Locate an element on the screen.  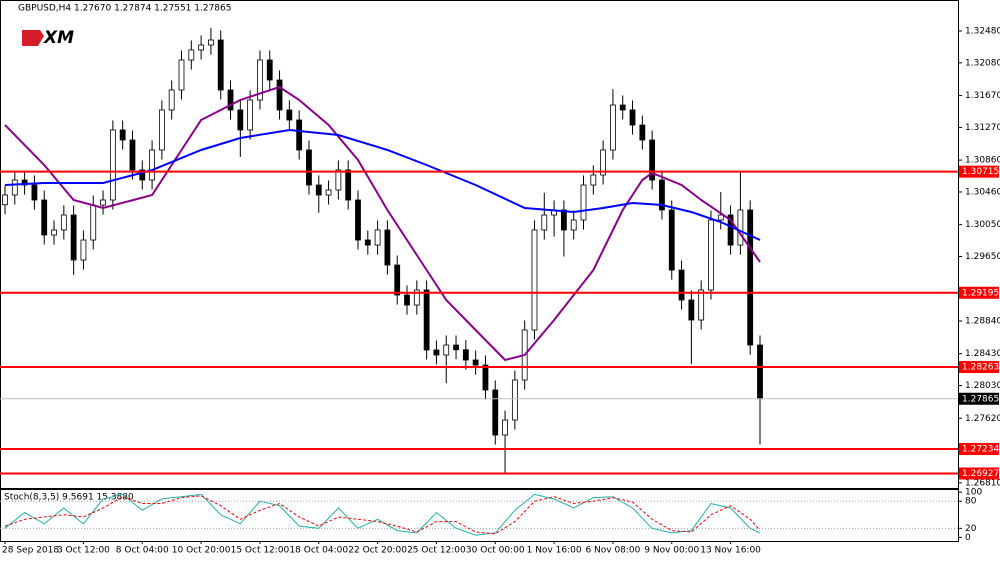
stochastic-line is located at coordinates (382, 514).